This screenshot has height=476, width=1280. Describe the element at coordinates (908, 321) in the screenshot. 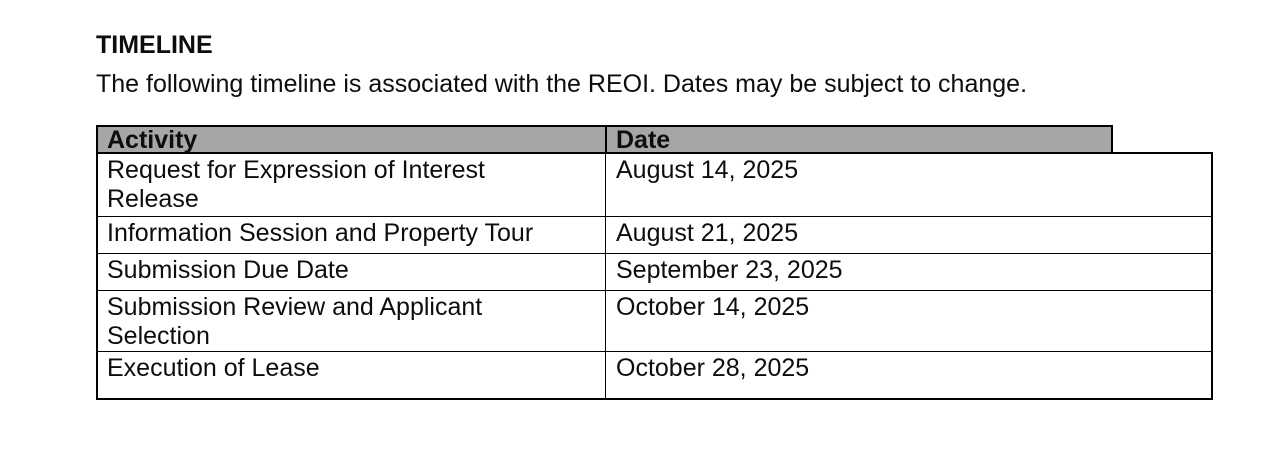

I see `date-cell: October 14, 2025` at that location.